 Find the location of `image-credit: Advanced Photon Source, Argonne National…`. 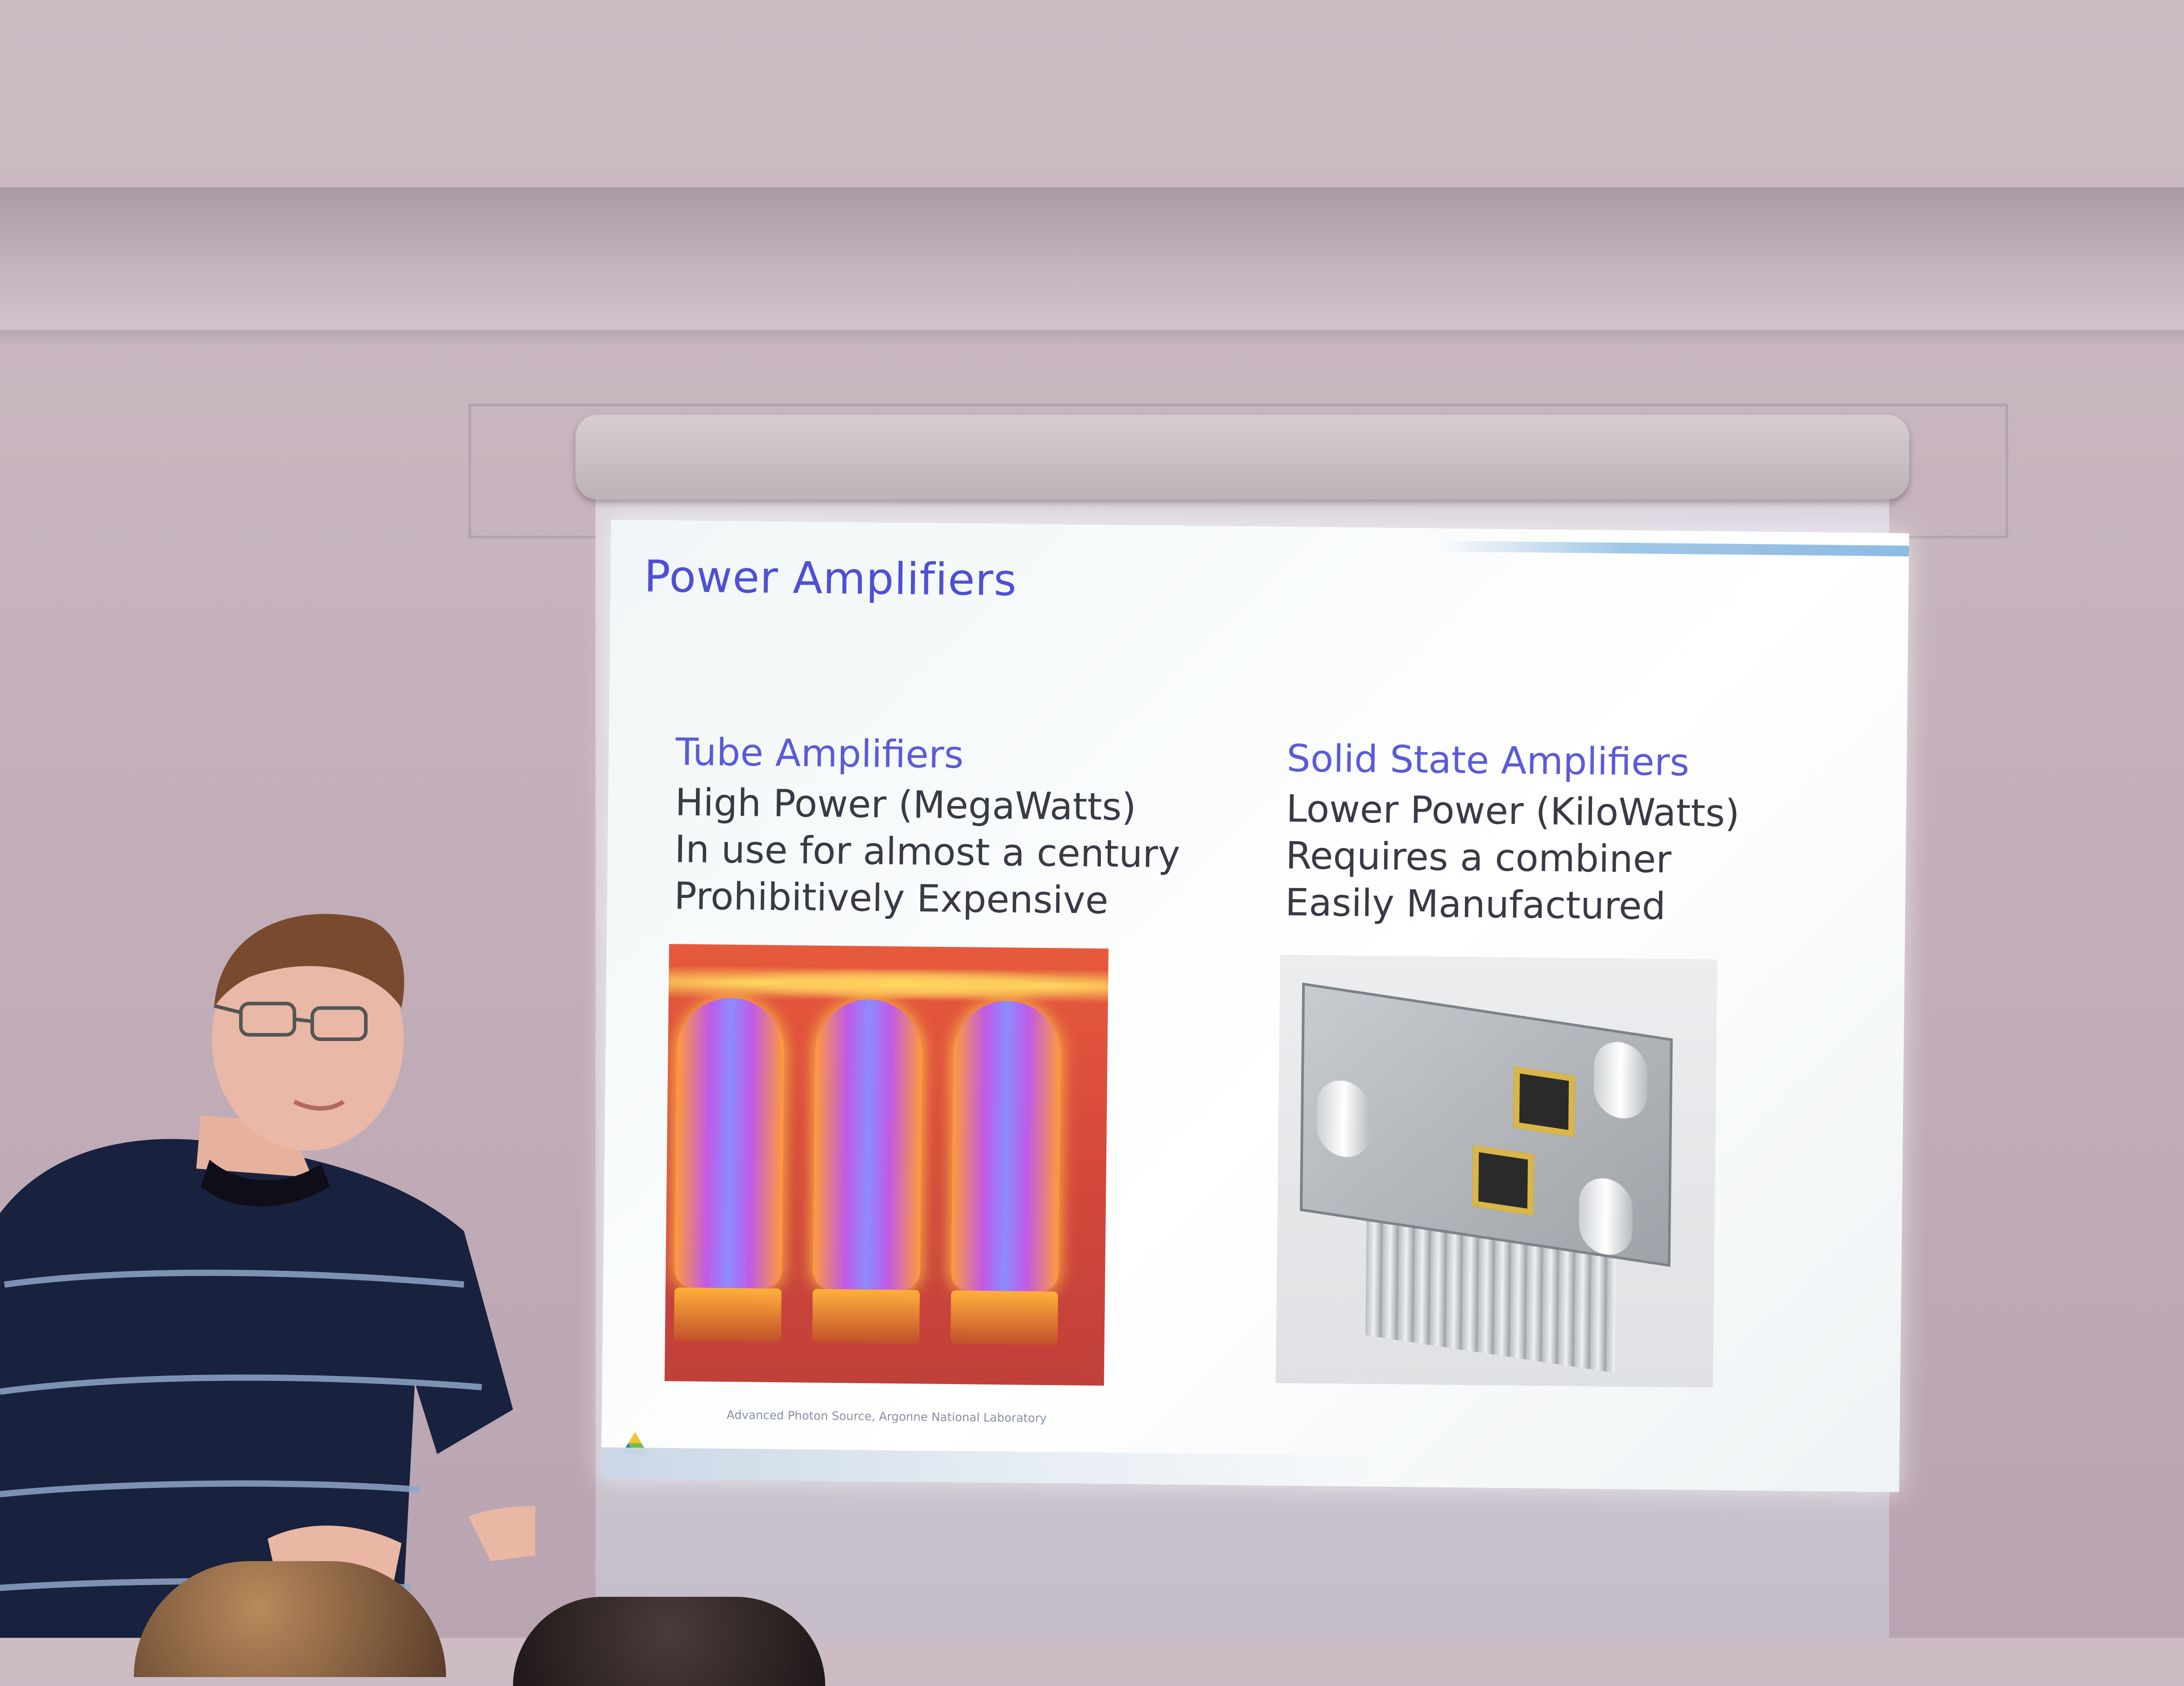

image-credit: Advanced Photon Source, Argonne National… is located at coordinates (887, 1417).